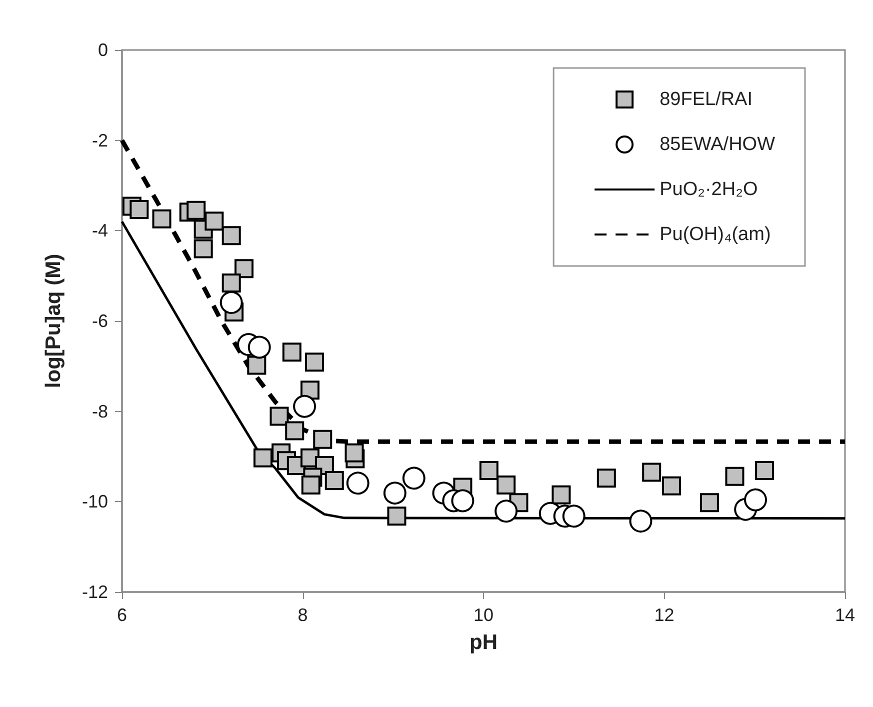  I want to click on y-tick-label: -2, so click(100, 140).